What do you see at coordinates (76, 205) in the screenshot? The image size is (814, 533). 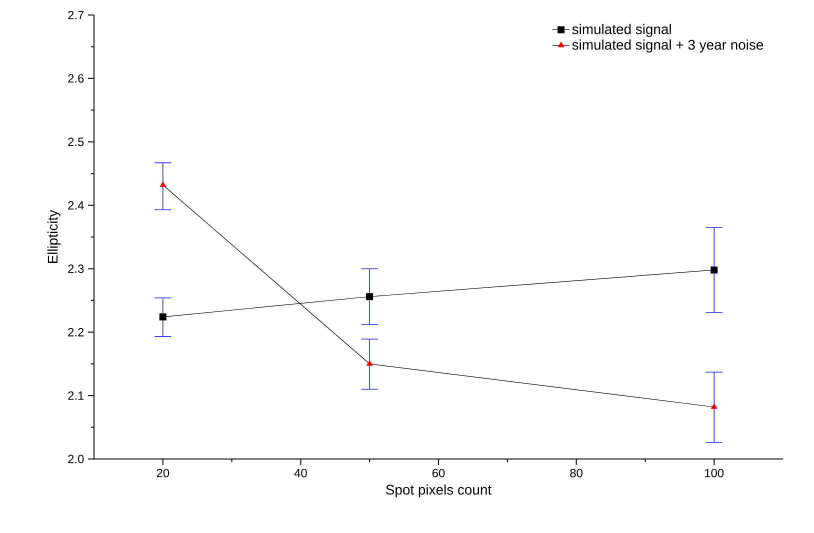 I see `y-tick-label: 2.4` at bounding box center [76, 205].